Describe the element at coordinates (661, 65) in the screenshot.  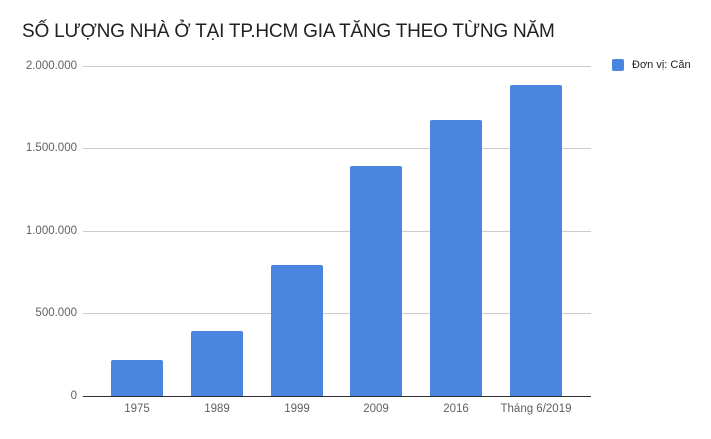
I see `legend-label: Đơn vị: Căn` at that location.